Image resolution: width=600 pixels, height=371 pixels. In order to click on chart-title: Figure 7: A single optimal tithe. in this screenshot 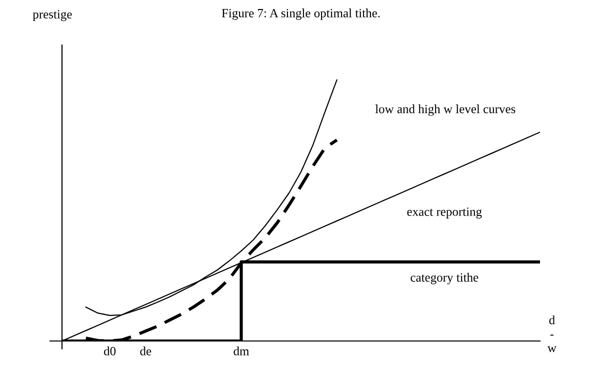, I will do `click(301, 14)`.